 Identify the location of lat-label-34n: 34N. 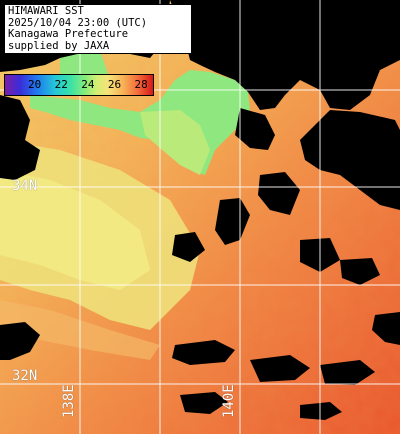
(25, 186).